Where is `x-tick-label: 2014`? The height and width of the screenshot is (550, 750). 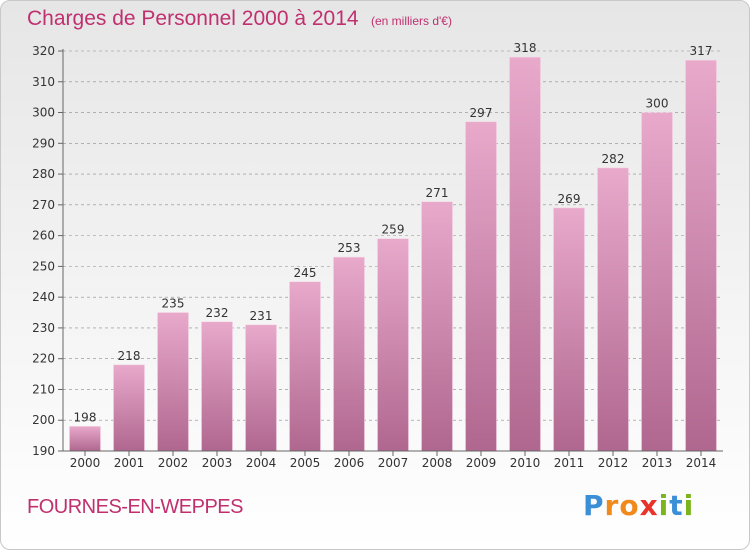 x-tick-label: 2014 is located at coordinates (701, 463).